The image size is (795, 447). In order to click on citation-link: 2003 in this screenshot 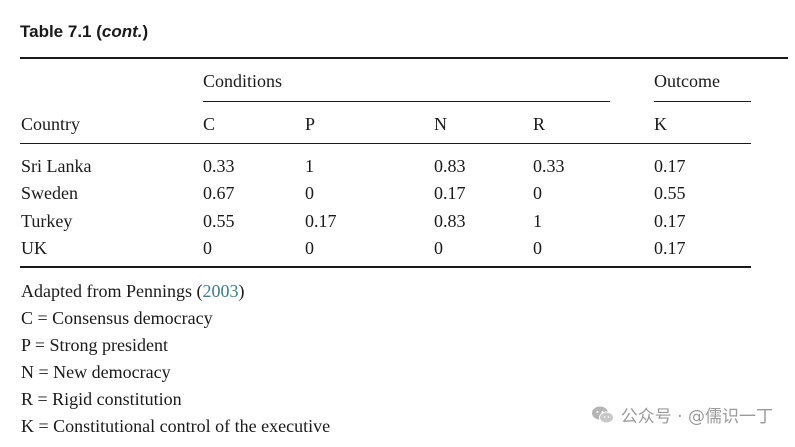, I will do `click(220, 291)`.